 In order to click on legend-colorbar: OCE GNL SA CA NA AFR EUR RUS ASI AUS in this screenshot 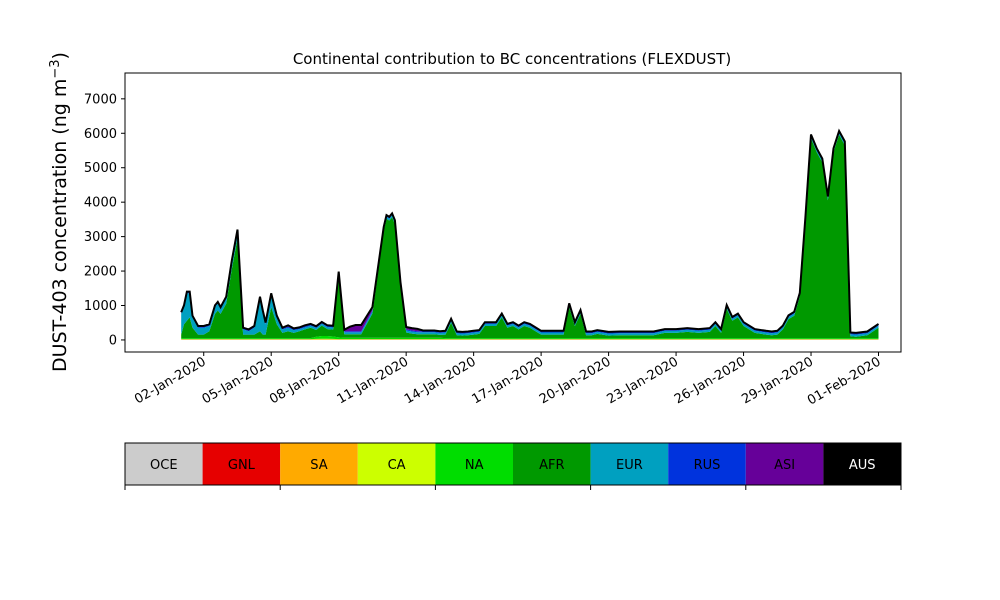, I will do `click(513, 466)`.